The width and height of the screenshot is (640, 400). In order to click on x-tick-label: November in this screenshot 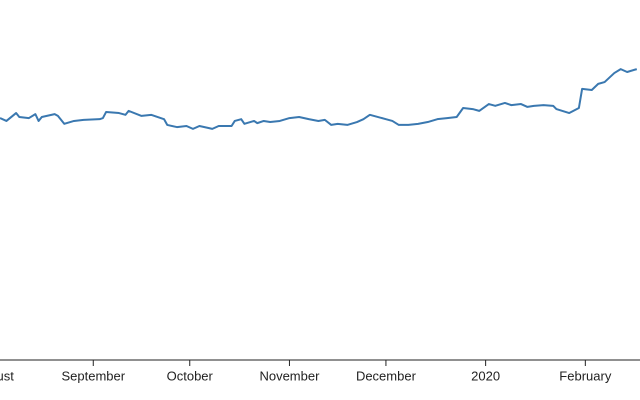, I will do `click(289, 375)`.